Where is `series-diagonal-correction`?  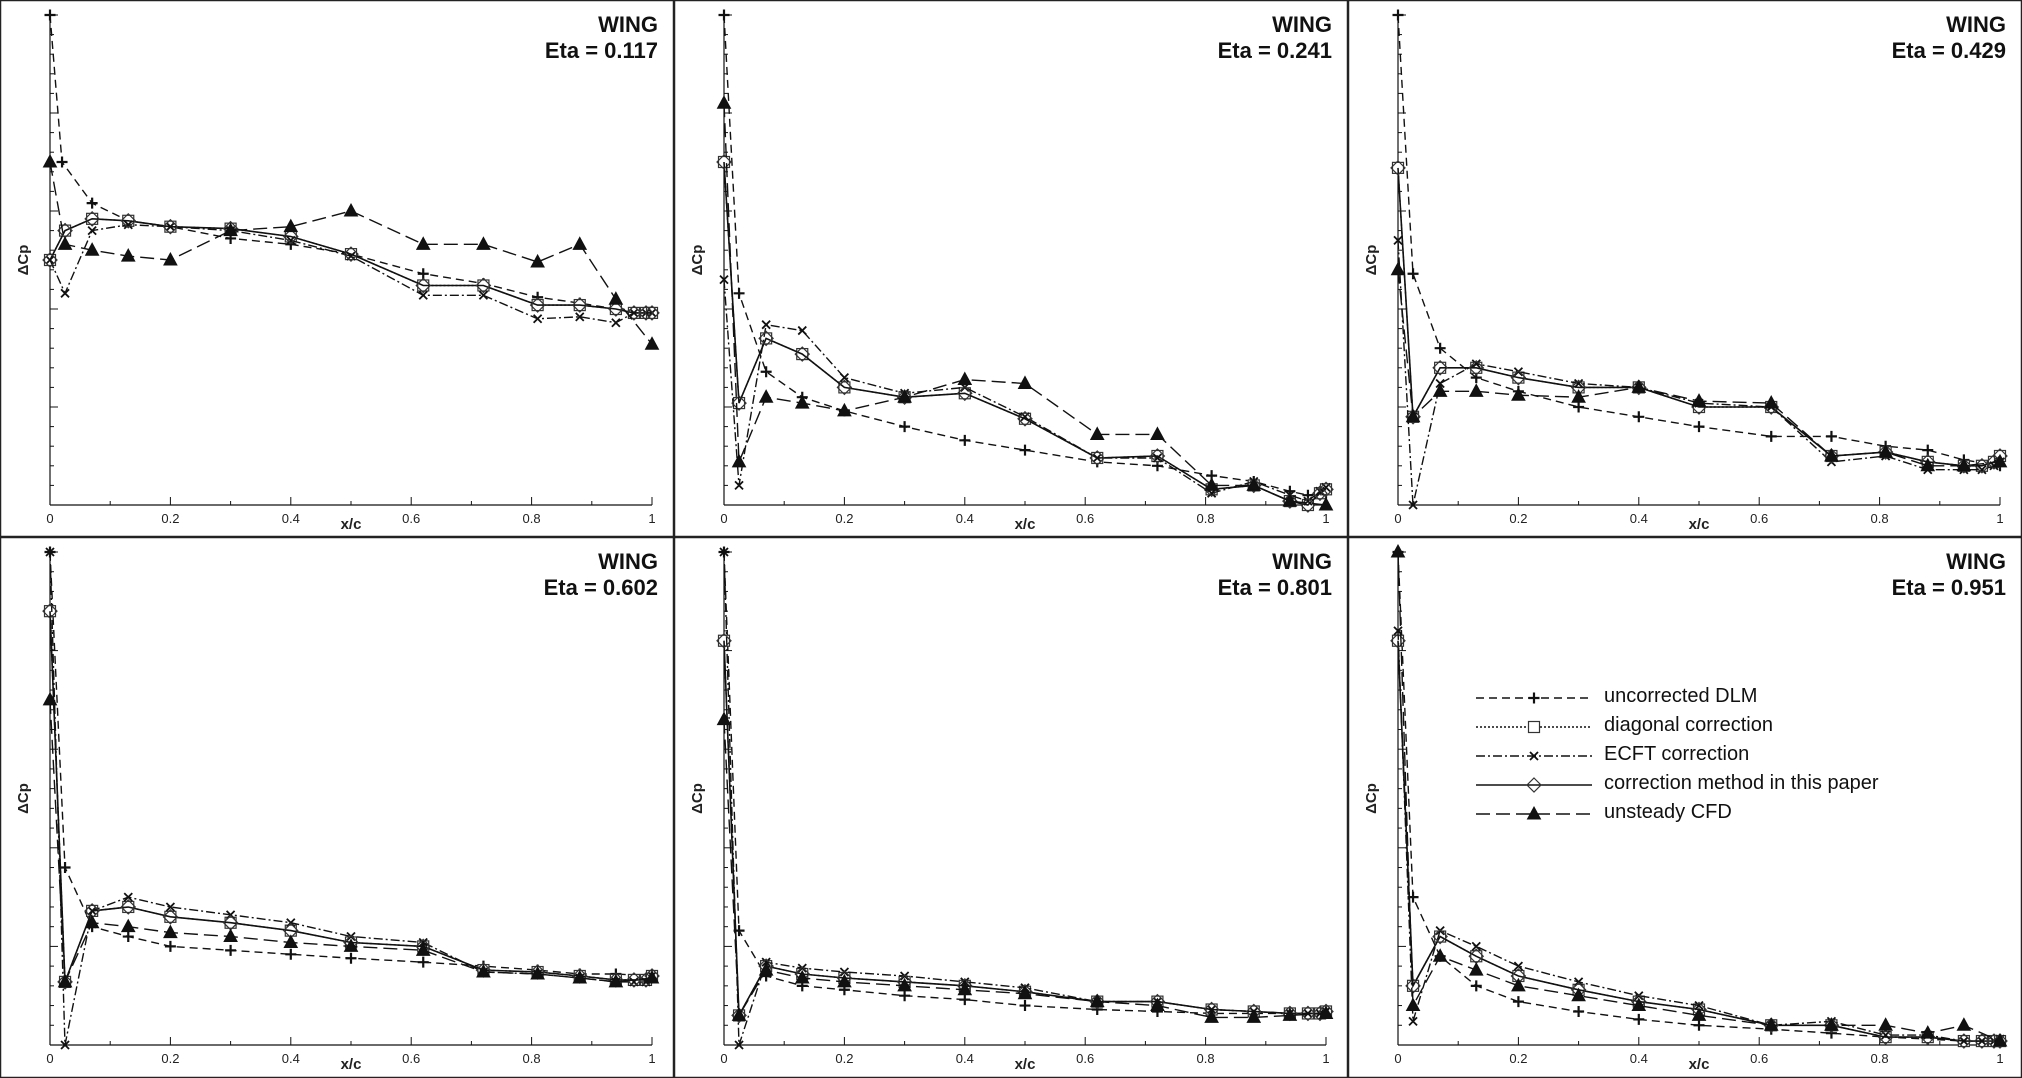
series-diagonal-correction is located at coordinates (1025, 333).